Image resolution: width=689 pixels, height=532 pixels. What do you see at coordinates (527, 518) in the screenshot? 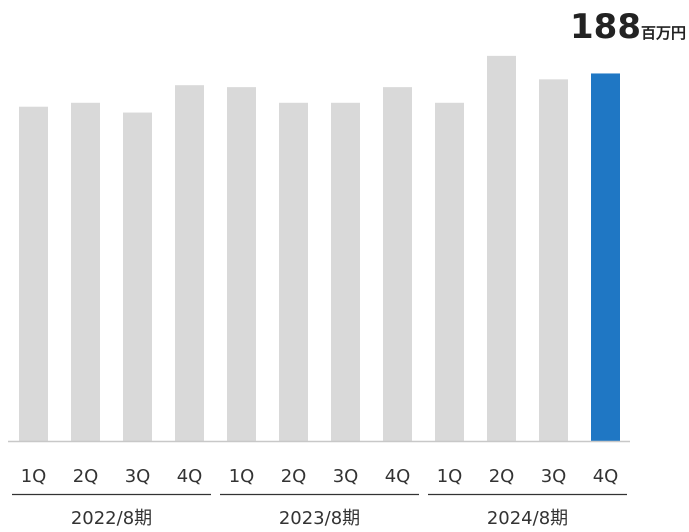
I see `fiscal-period-label: 2024/8期` at bounding box center [527, 518].